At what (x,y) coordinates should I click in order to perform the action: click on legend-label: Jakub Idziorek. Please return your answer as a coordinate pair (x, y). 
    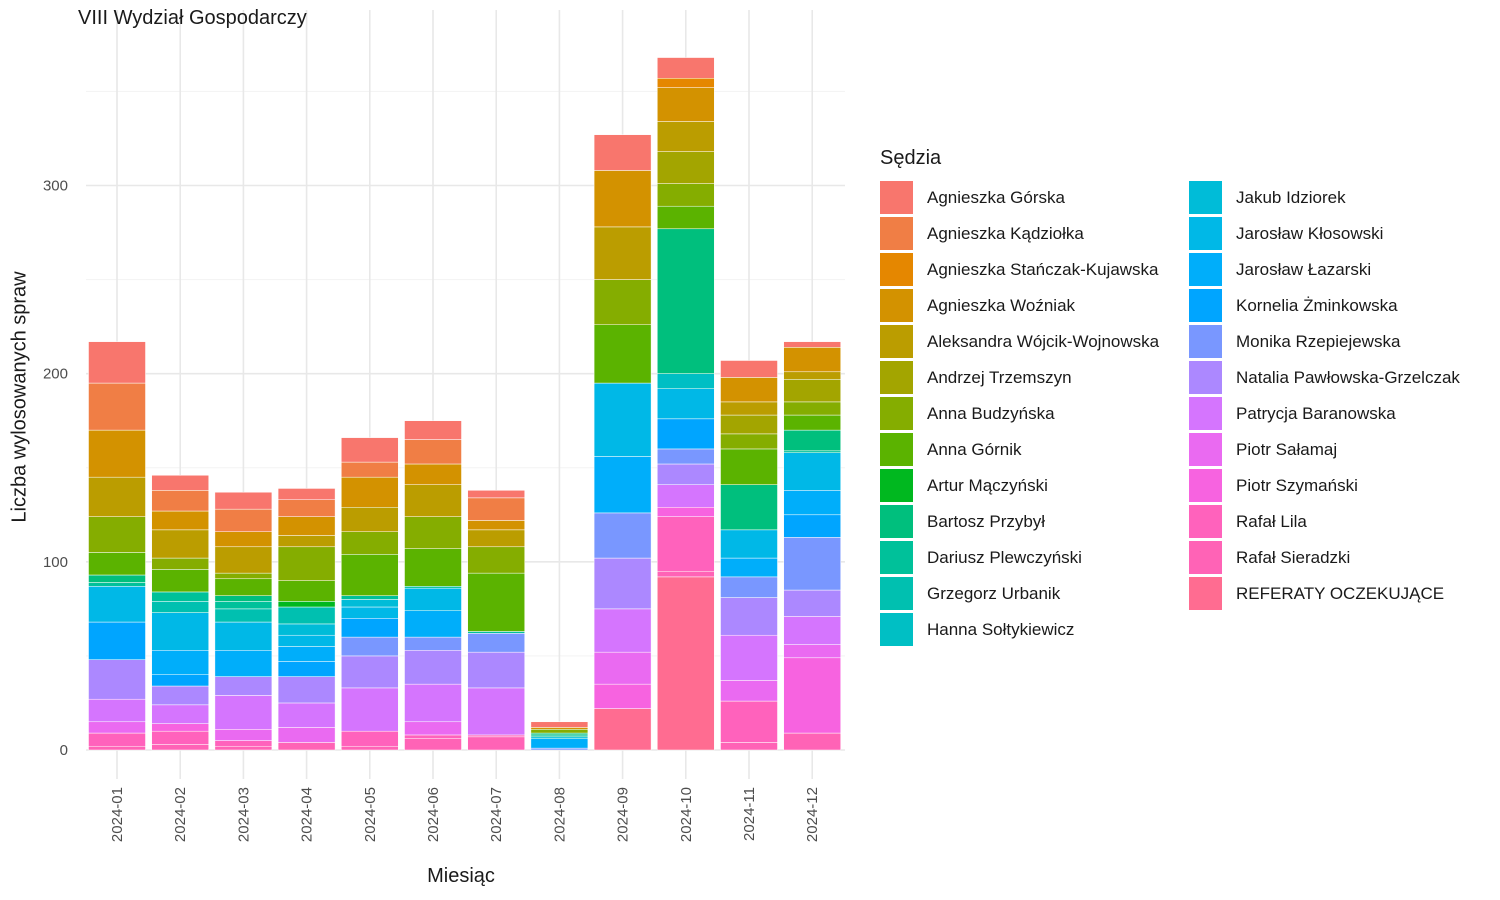
    Looking at the image, I should click on (1291, 197).